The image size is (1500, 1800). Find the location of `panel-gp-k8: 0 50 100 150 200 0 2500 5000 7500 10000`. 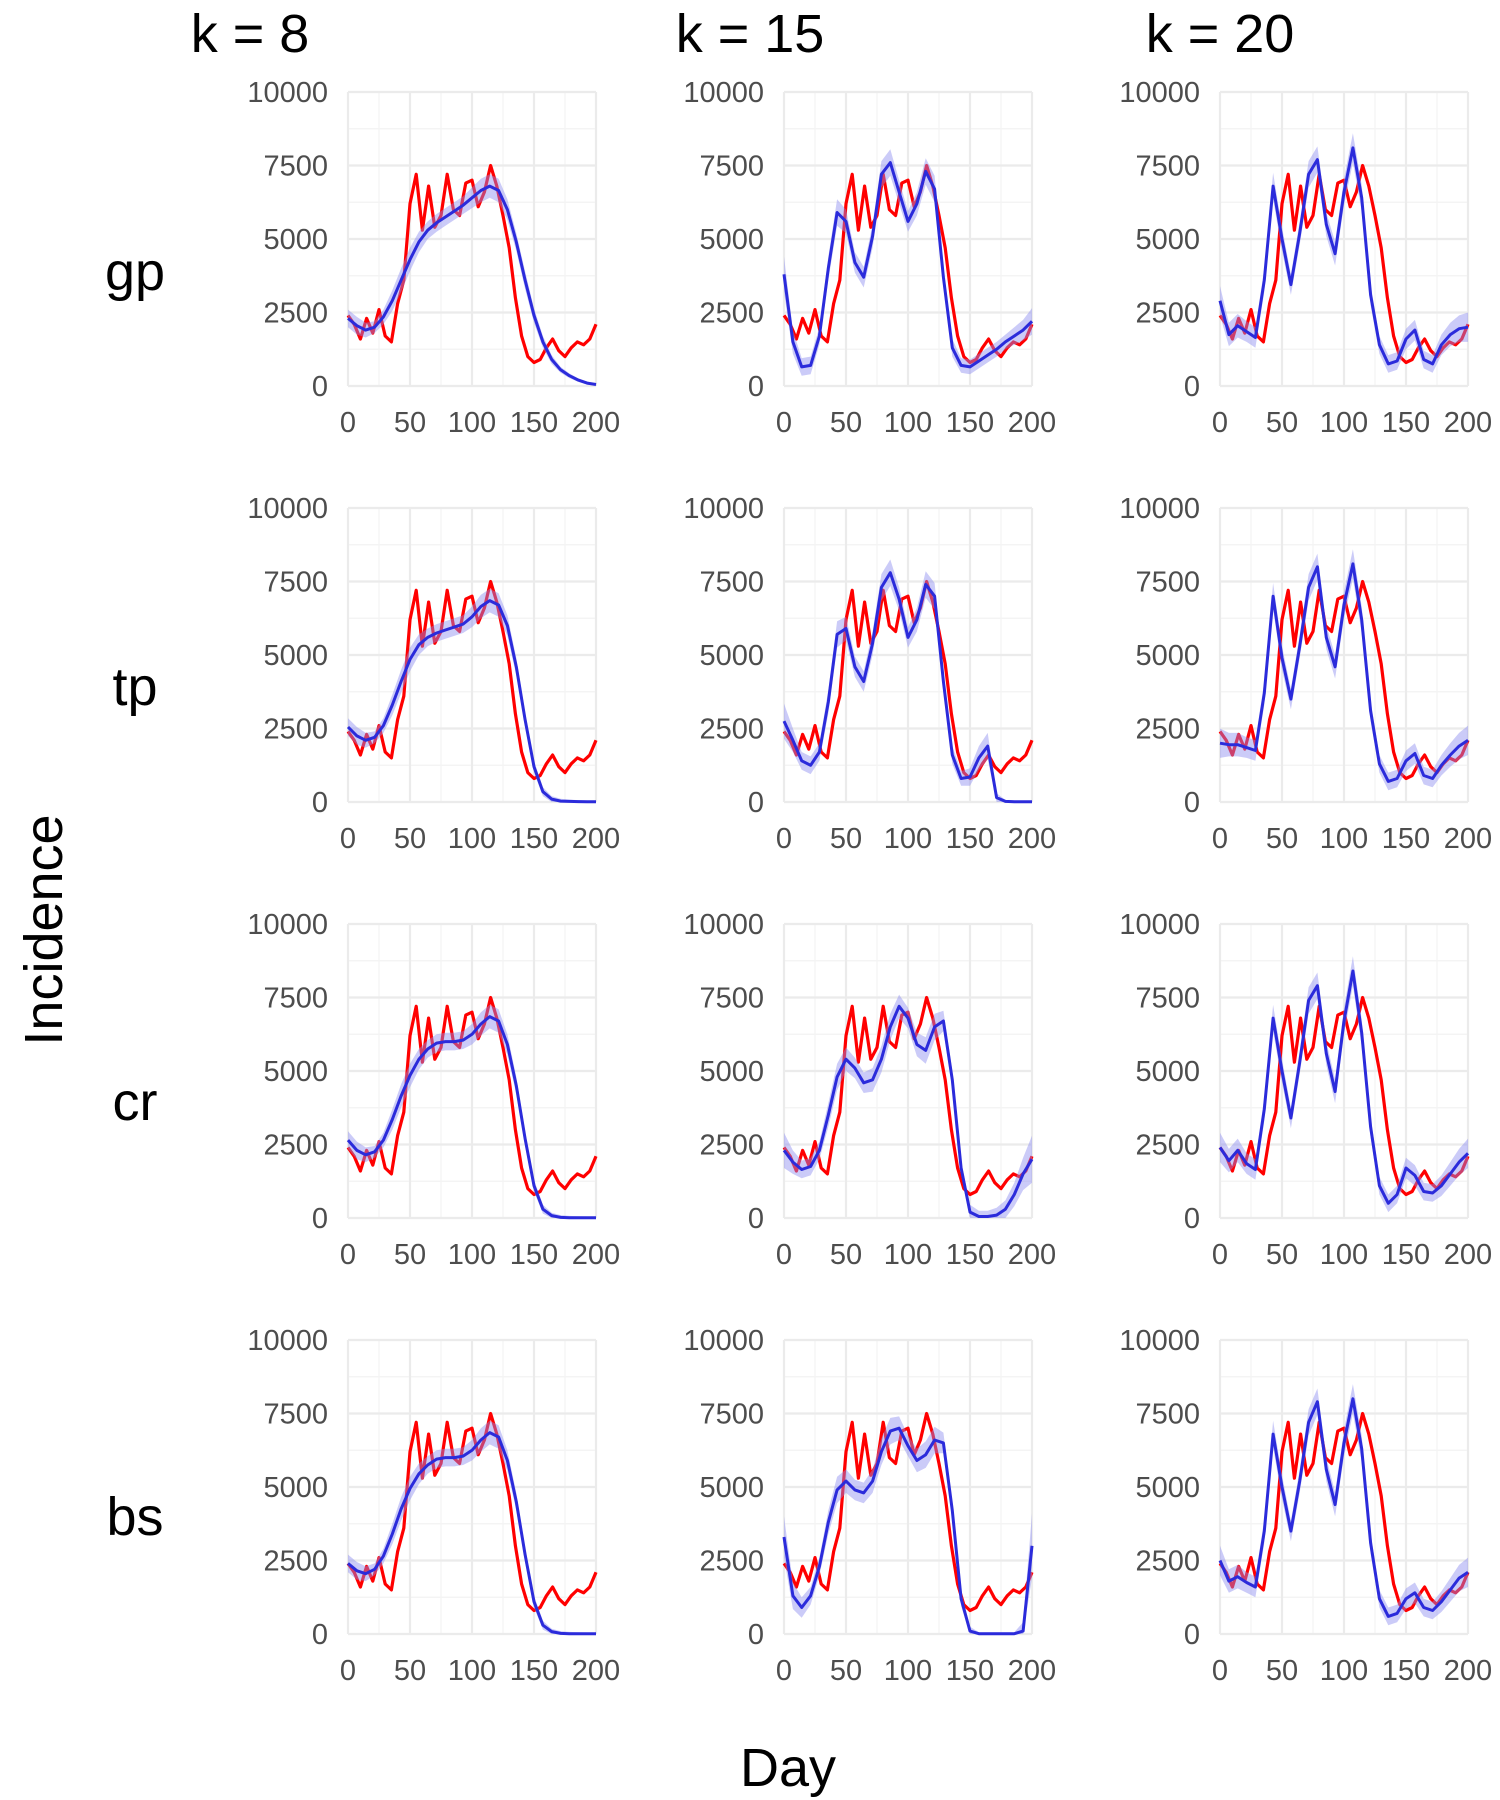

panel-gp-k8: 0 50 100 150 200 0 2500 5000 7500 10000 is located at coordinates (433, 258).